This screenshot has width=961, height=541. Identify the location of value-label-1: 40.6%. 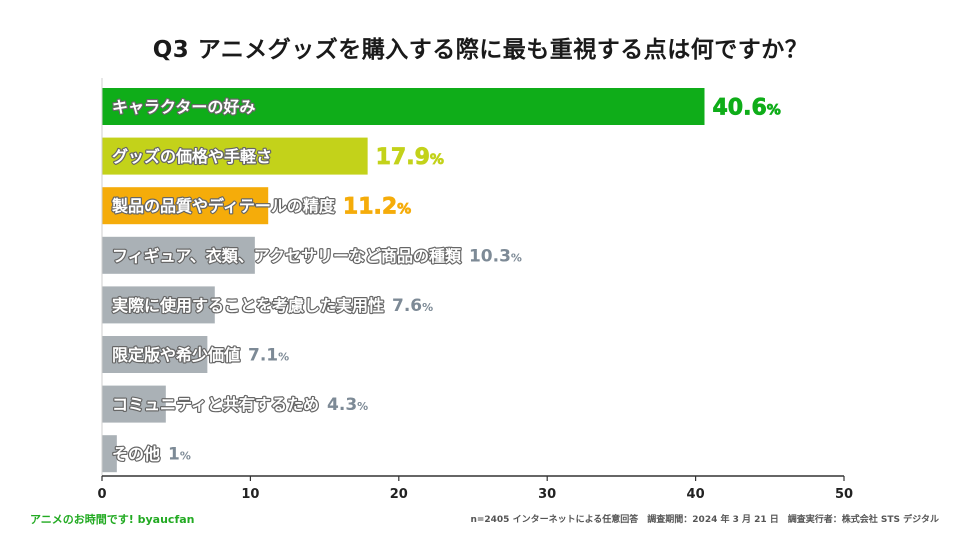
(747, 108).